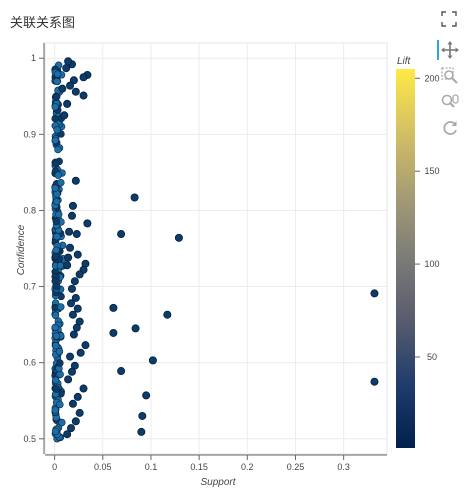  I want to click on reset-icon, so click(450, 128).